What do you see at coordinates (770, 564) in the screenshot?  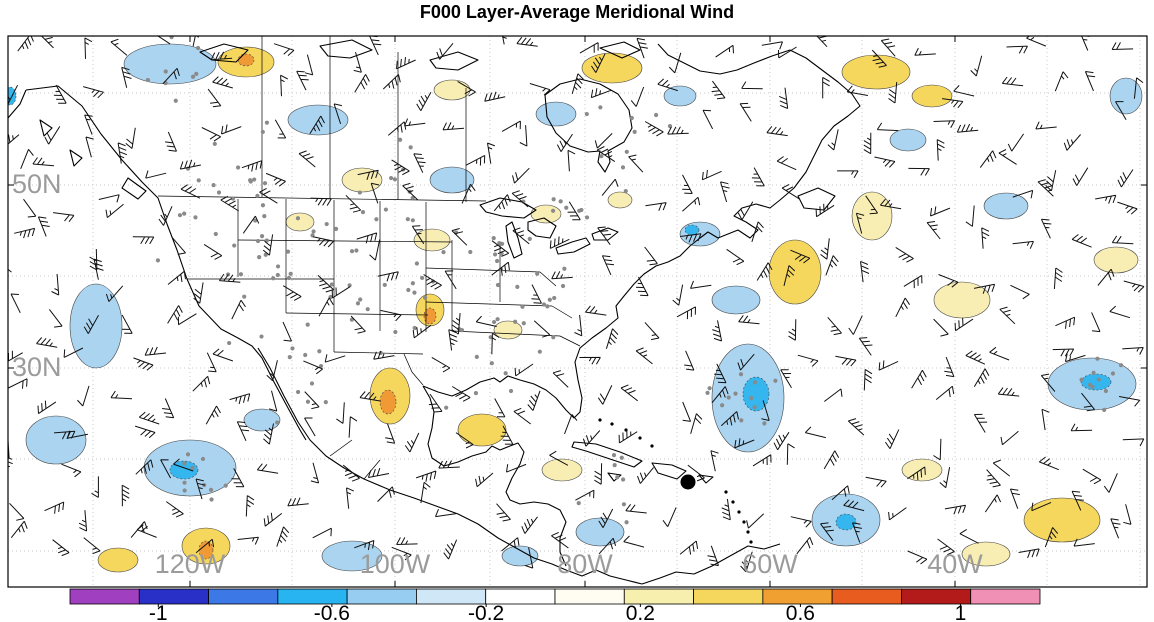 I see `lon-label: 60W` at bounding box center [770, 564].